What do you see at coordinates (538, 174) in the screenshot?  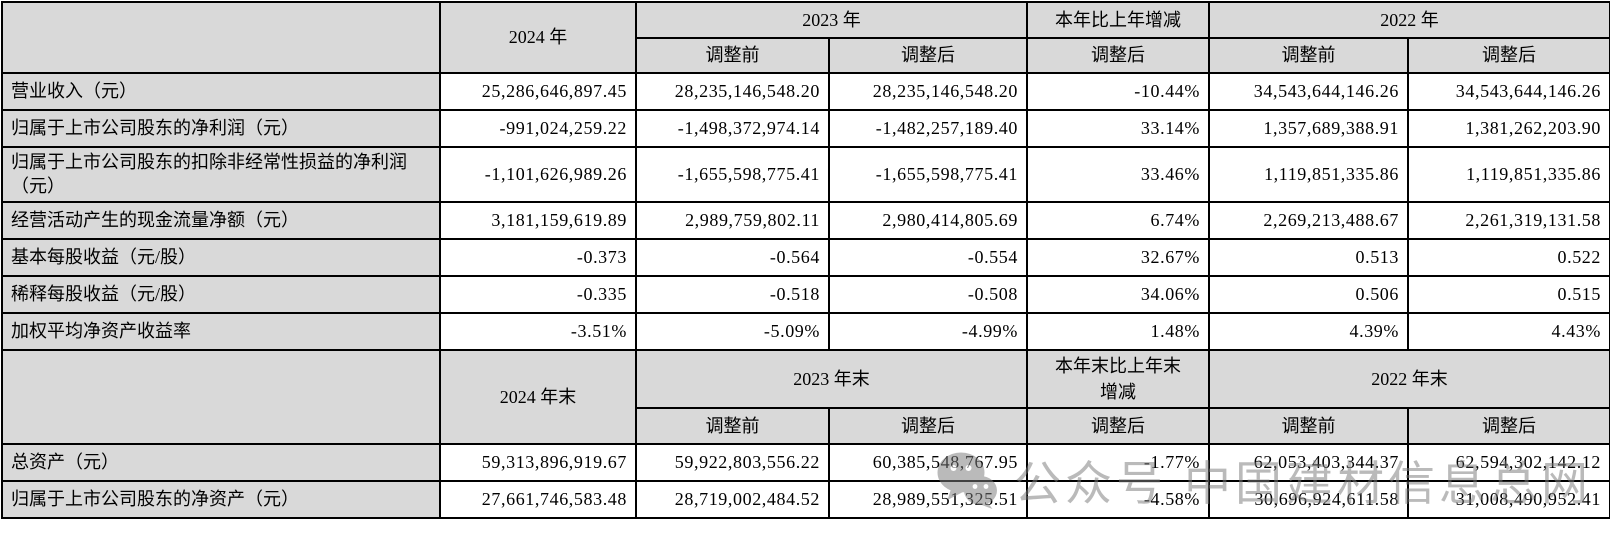 I see `value-cell: -1,101,626,989.26` at bounding box center [538, 174].